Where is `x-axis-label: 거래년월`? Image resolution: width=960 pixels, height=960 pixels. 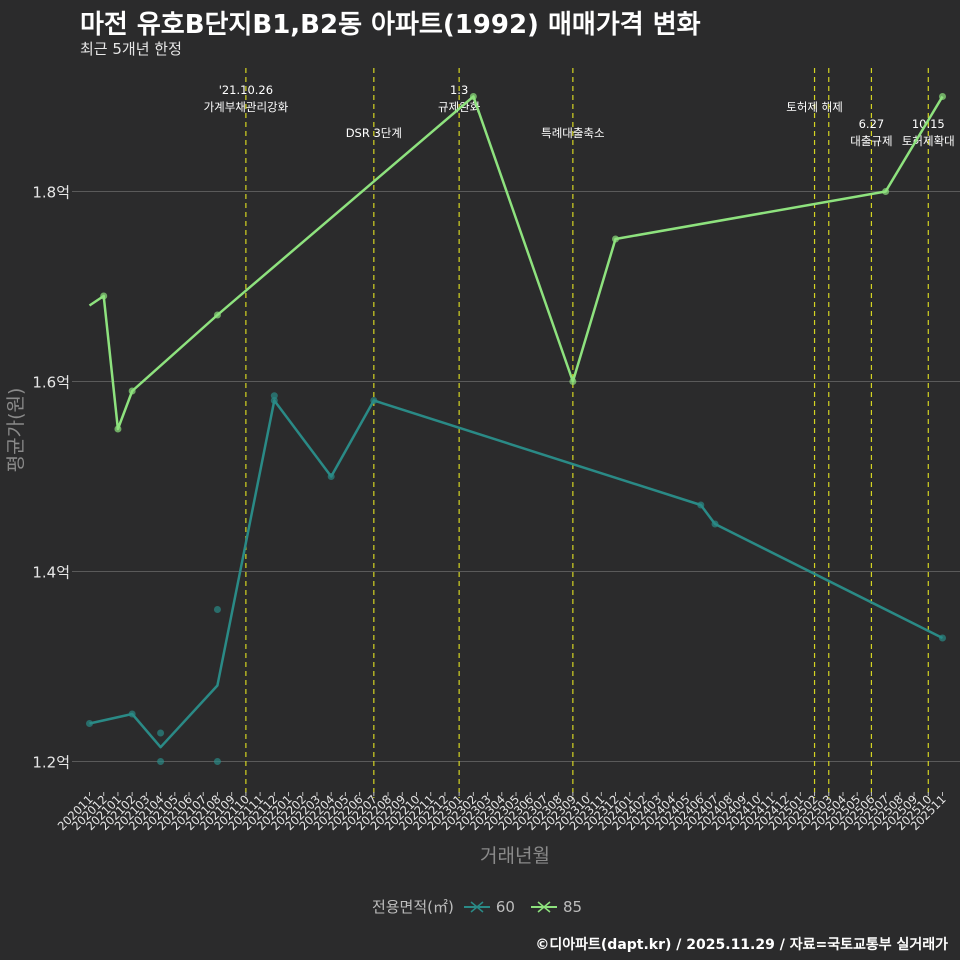 x-axis-label: 거래년월 is located at coordinates (515, 856).